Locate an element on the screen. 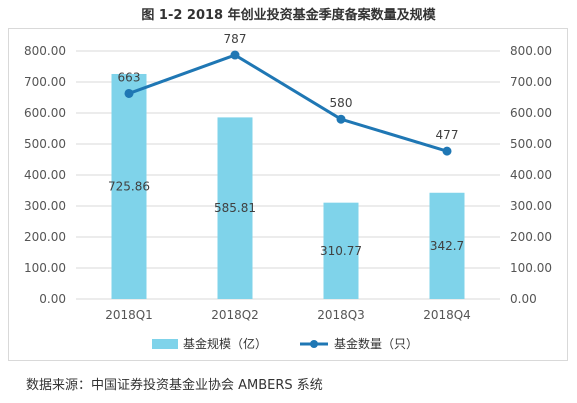  line-series is located at coordinates (288, 103).